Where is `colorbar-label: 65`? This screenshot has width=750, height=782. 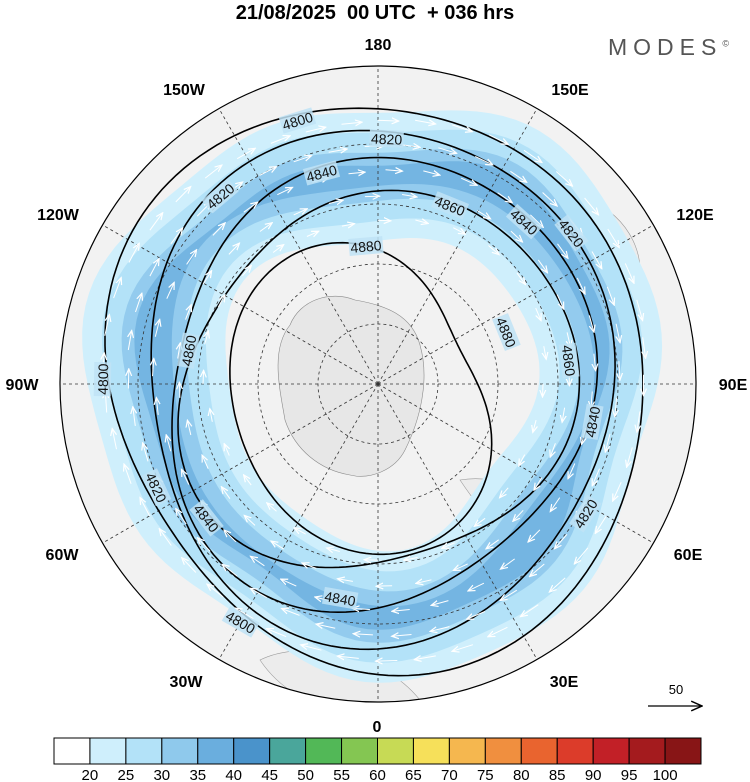 colorbar-label: 65 is located at coordinates (413, 774).